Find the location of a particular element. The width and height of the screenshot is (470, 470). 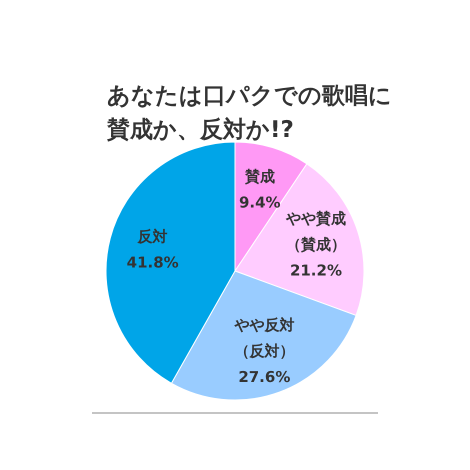

slice-label: やや反対（反対） is located at coordinates (263, 338).